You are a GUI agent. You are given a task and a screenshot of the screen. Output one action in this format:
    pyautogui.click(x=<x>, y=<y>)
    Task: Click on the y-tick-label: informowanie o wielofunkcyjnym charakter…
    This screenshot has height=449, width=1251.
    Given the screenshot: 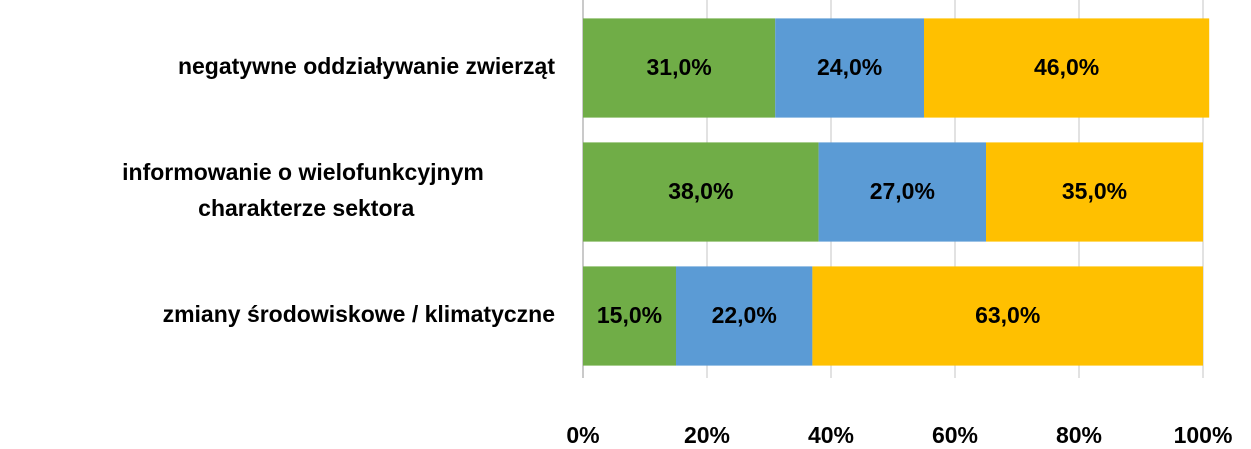 What is the action you would take?
    pyautogui.click(x=303, y=190)
    